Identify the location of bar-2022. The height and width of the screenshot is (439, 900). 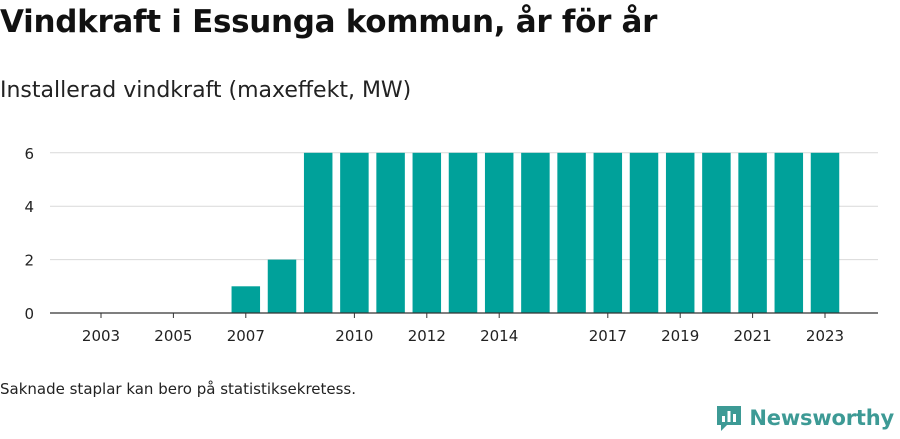
(789, 232).